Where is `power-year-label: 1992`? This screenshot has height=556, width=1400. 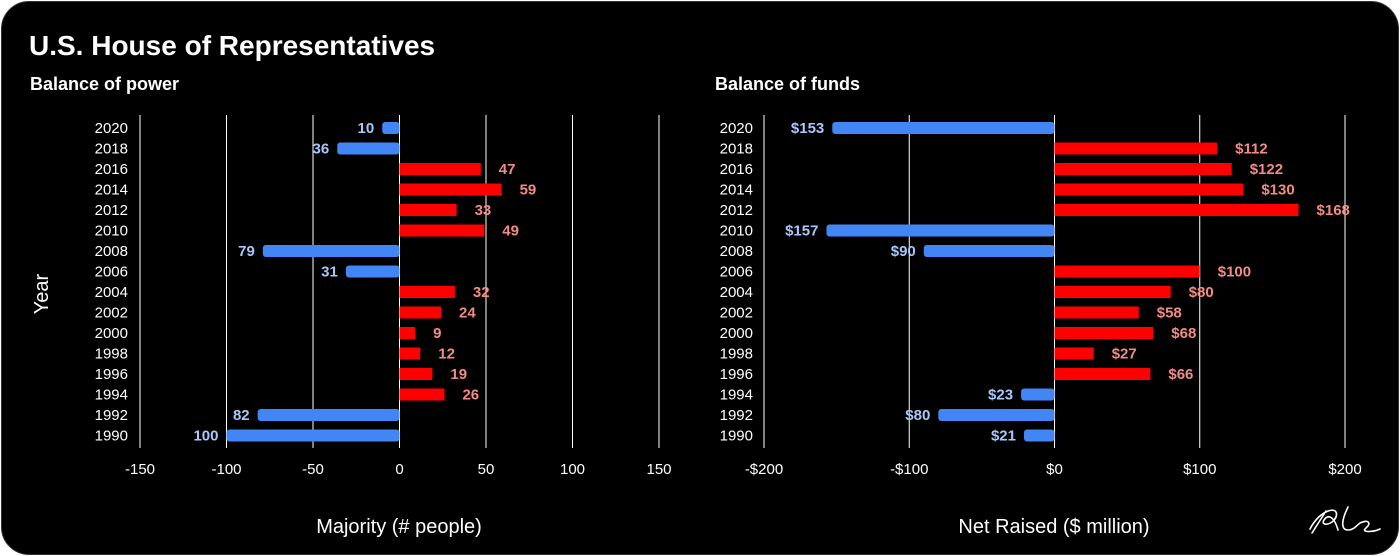
power-year-label: 1992 is located at coordinates (111, 415).